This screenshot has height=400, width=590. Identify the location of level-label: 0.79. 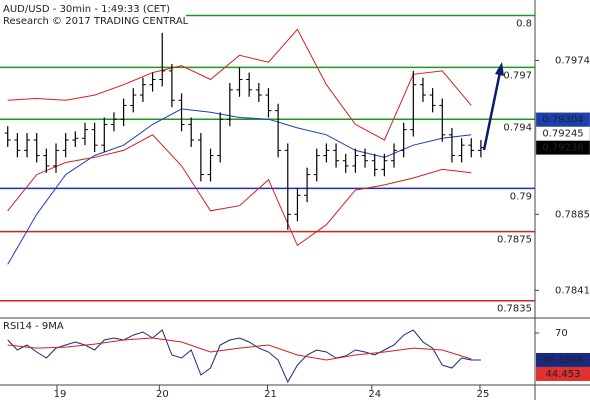
(521, 196).